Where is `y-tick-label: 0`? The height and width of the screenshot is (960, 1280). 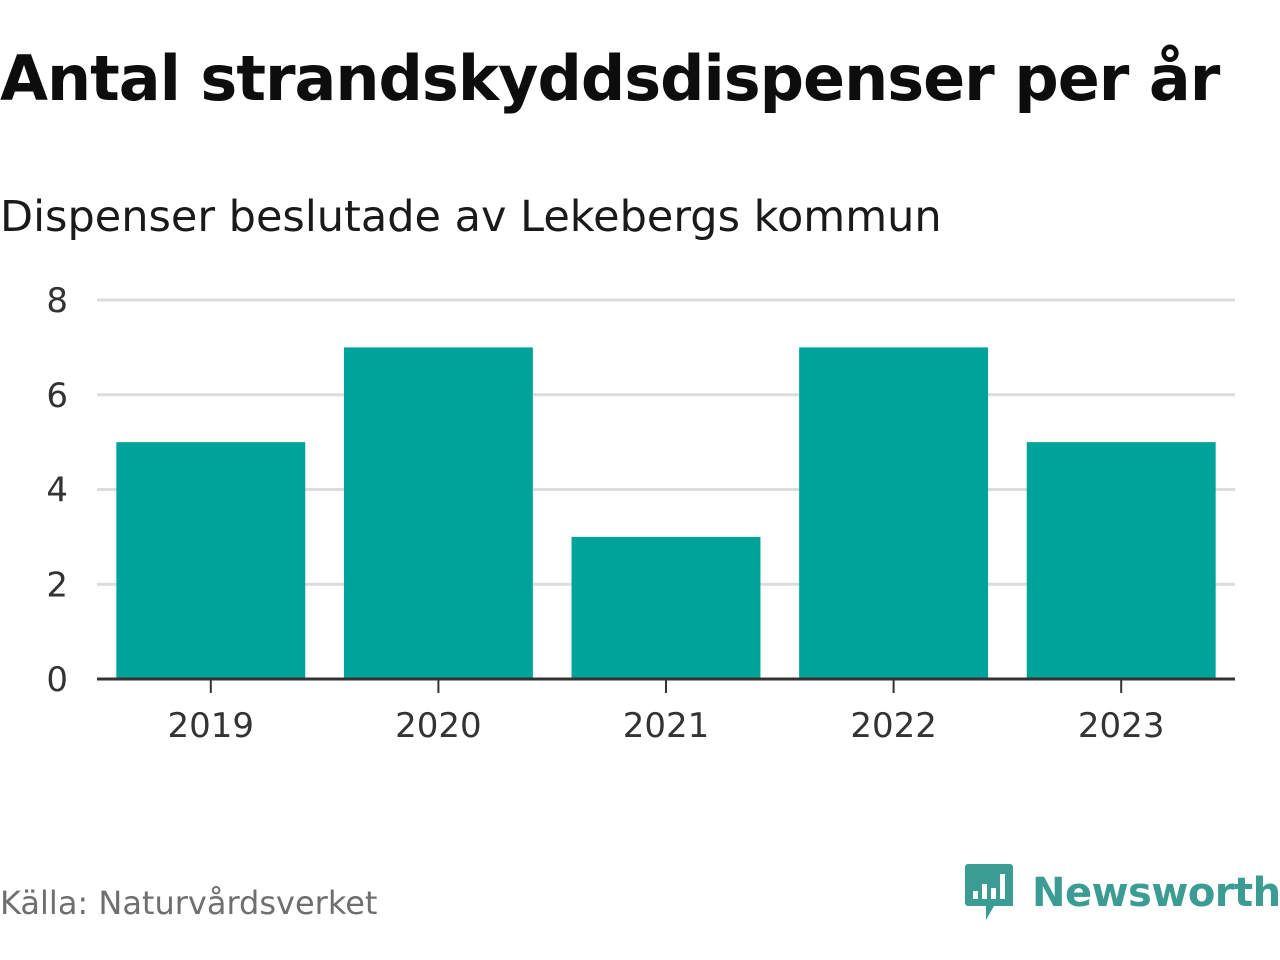
y-tick-label: 0 is located at coordinates (57, 680).